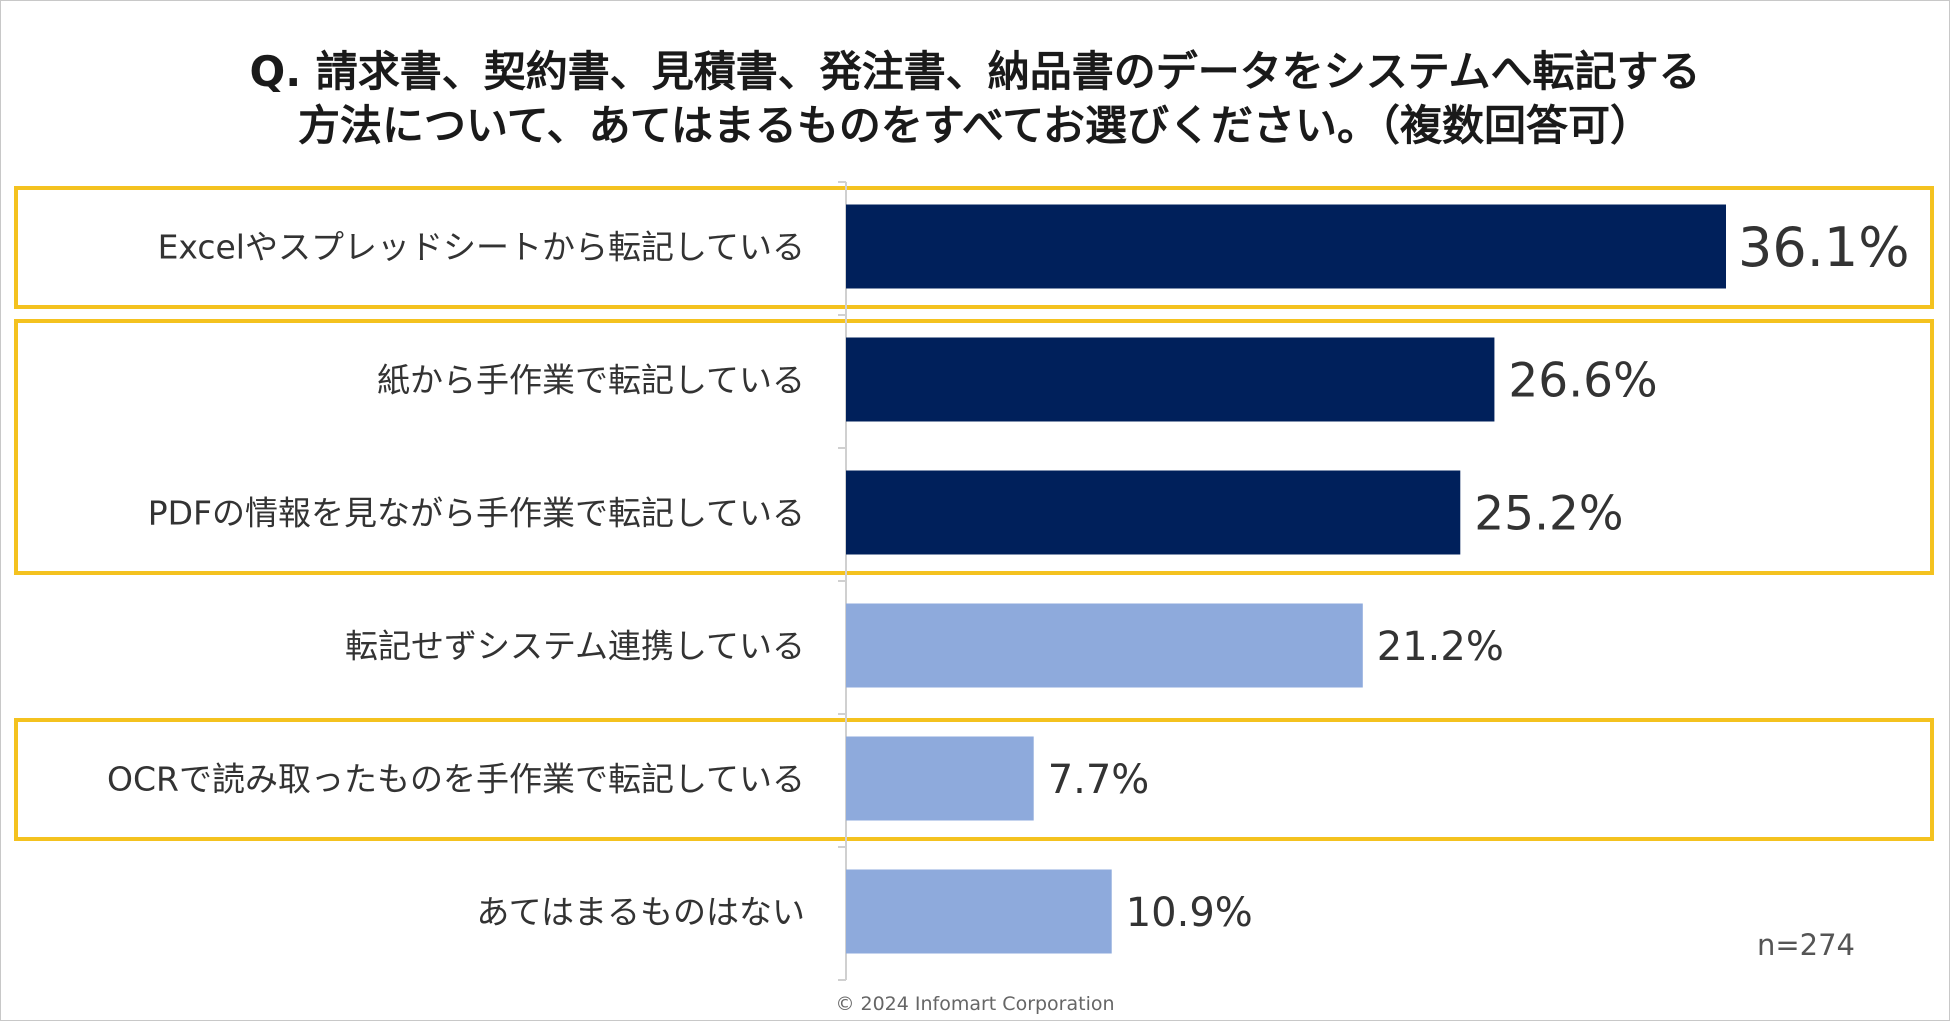 The width and height of the screenshot is (1950, 1021). What do you see at coordinates (481, 247) in the screenshot?
I see `category-label-1: Excelやスプレッドシートから転記している` at bounding box center [481, 247].